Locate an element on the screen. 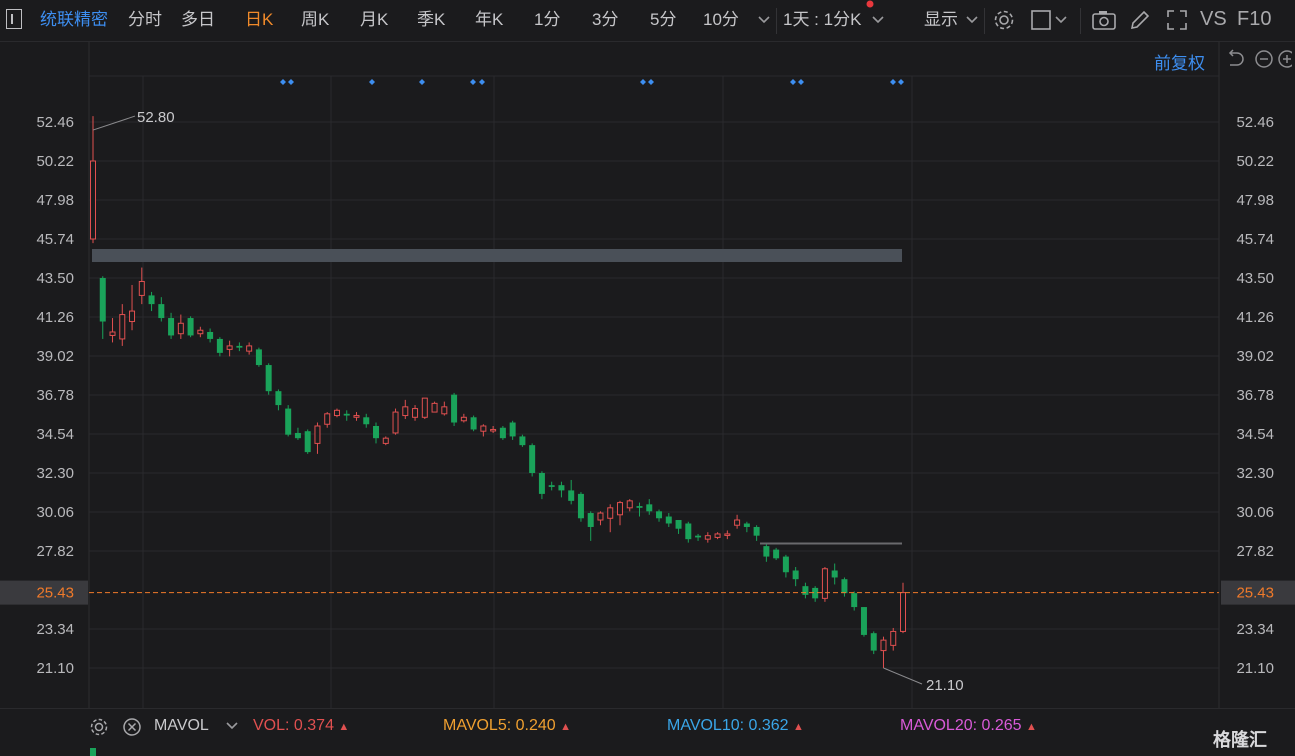 The image size is (1295, 756). current-price-marker: 25.43 25.43 is located at coordinates (647, 592).